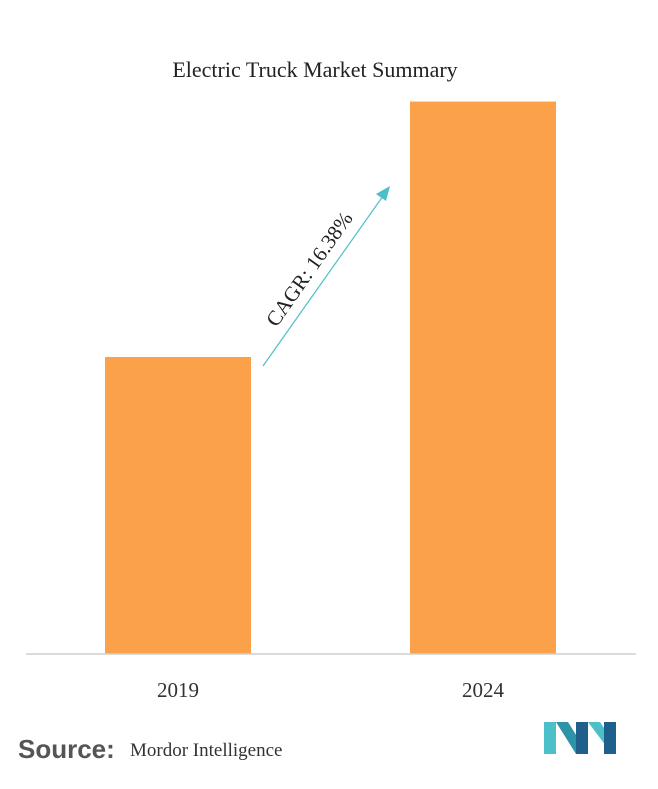 This screenshot has height=789, width=658. I want to click on chart-title: Electric Truck Market Summary, so click(314, 69).